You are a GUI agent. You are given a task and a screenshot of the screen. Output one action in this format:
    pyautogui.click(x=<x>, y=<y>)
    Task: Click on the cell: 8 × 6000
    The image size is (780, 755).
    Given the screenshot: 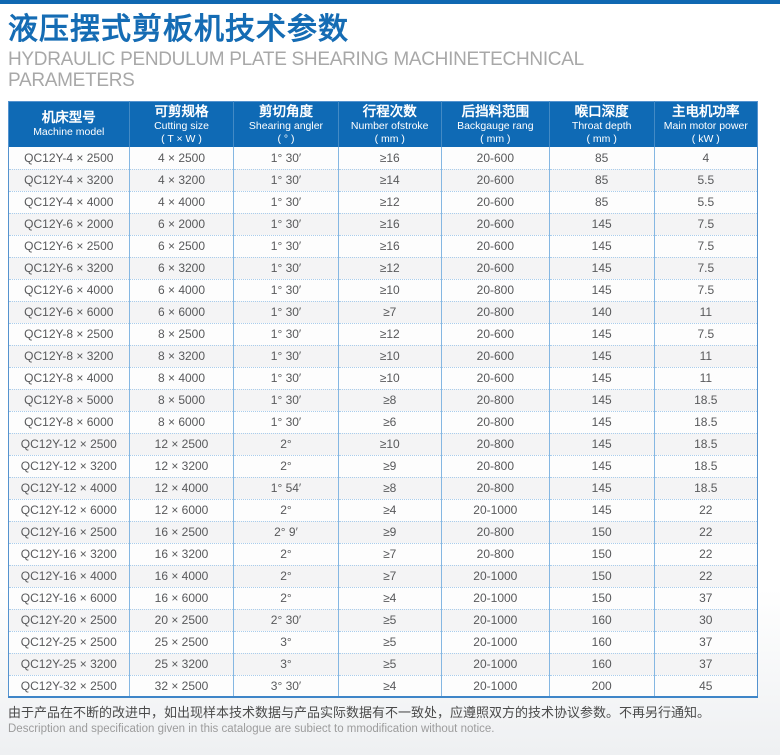 What is the action you would take?
    pyautogui.click(x=182, y=422)
    